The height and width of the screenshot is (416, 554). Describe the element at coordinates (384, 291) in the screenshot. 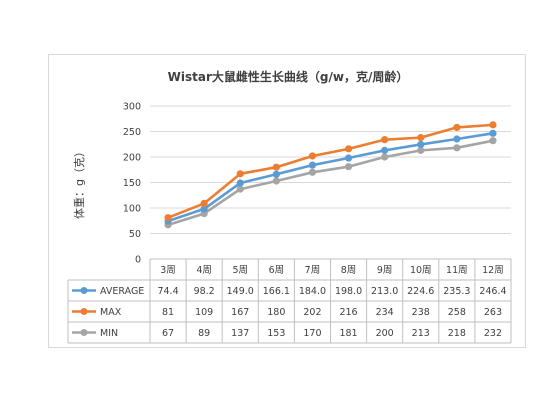

I see `table-value: 213.0` at that location.